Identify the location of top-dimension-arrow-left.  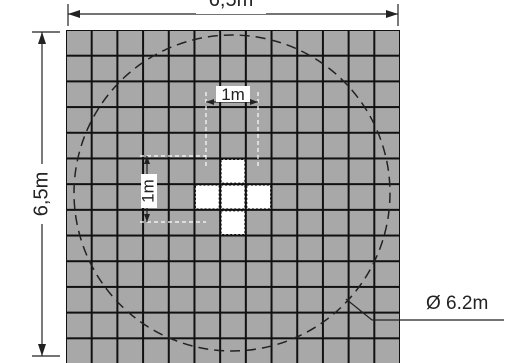
(74, 14).